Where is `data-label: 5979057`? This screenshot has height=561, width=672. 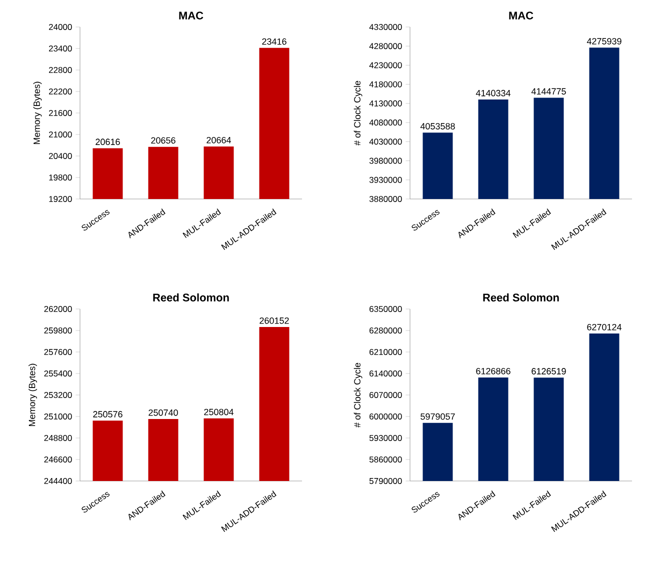
data-label: 5979057 is located at coordinates (437, 416).